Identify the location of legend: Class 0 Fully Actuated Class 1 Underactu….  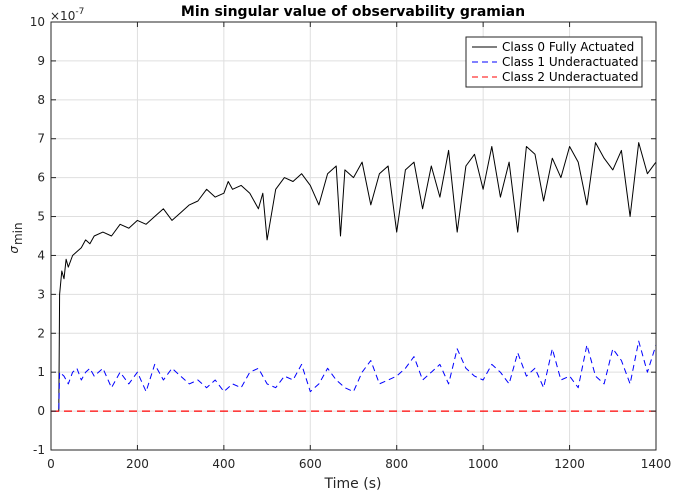
(554, 62).